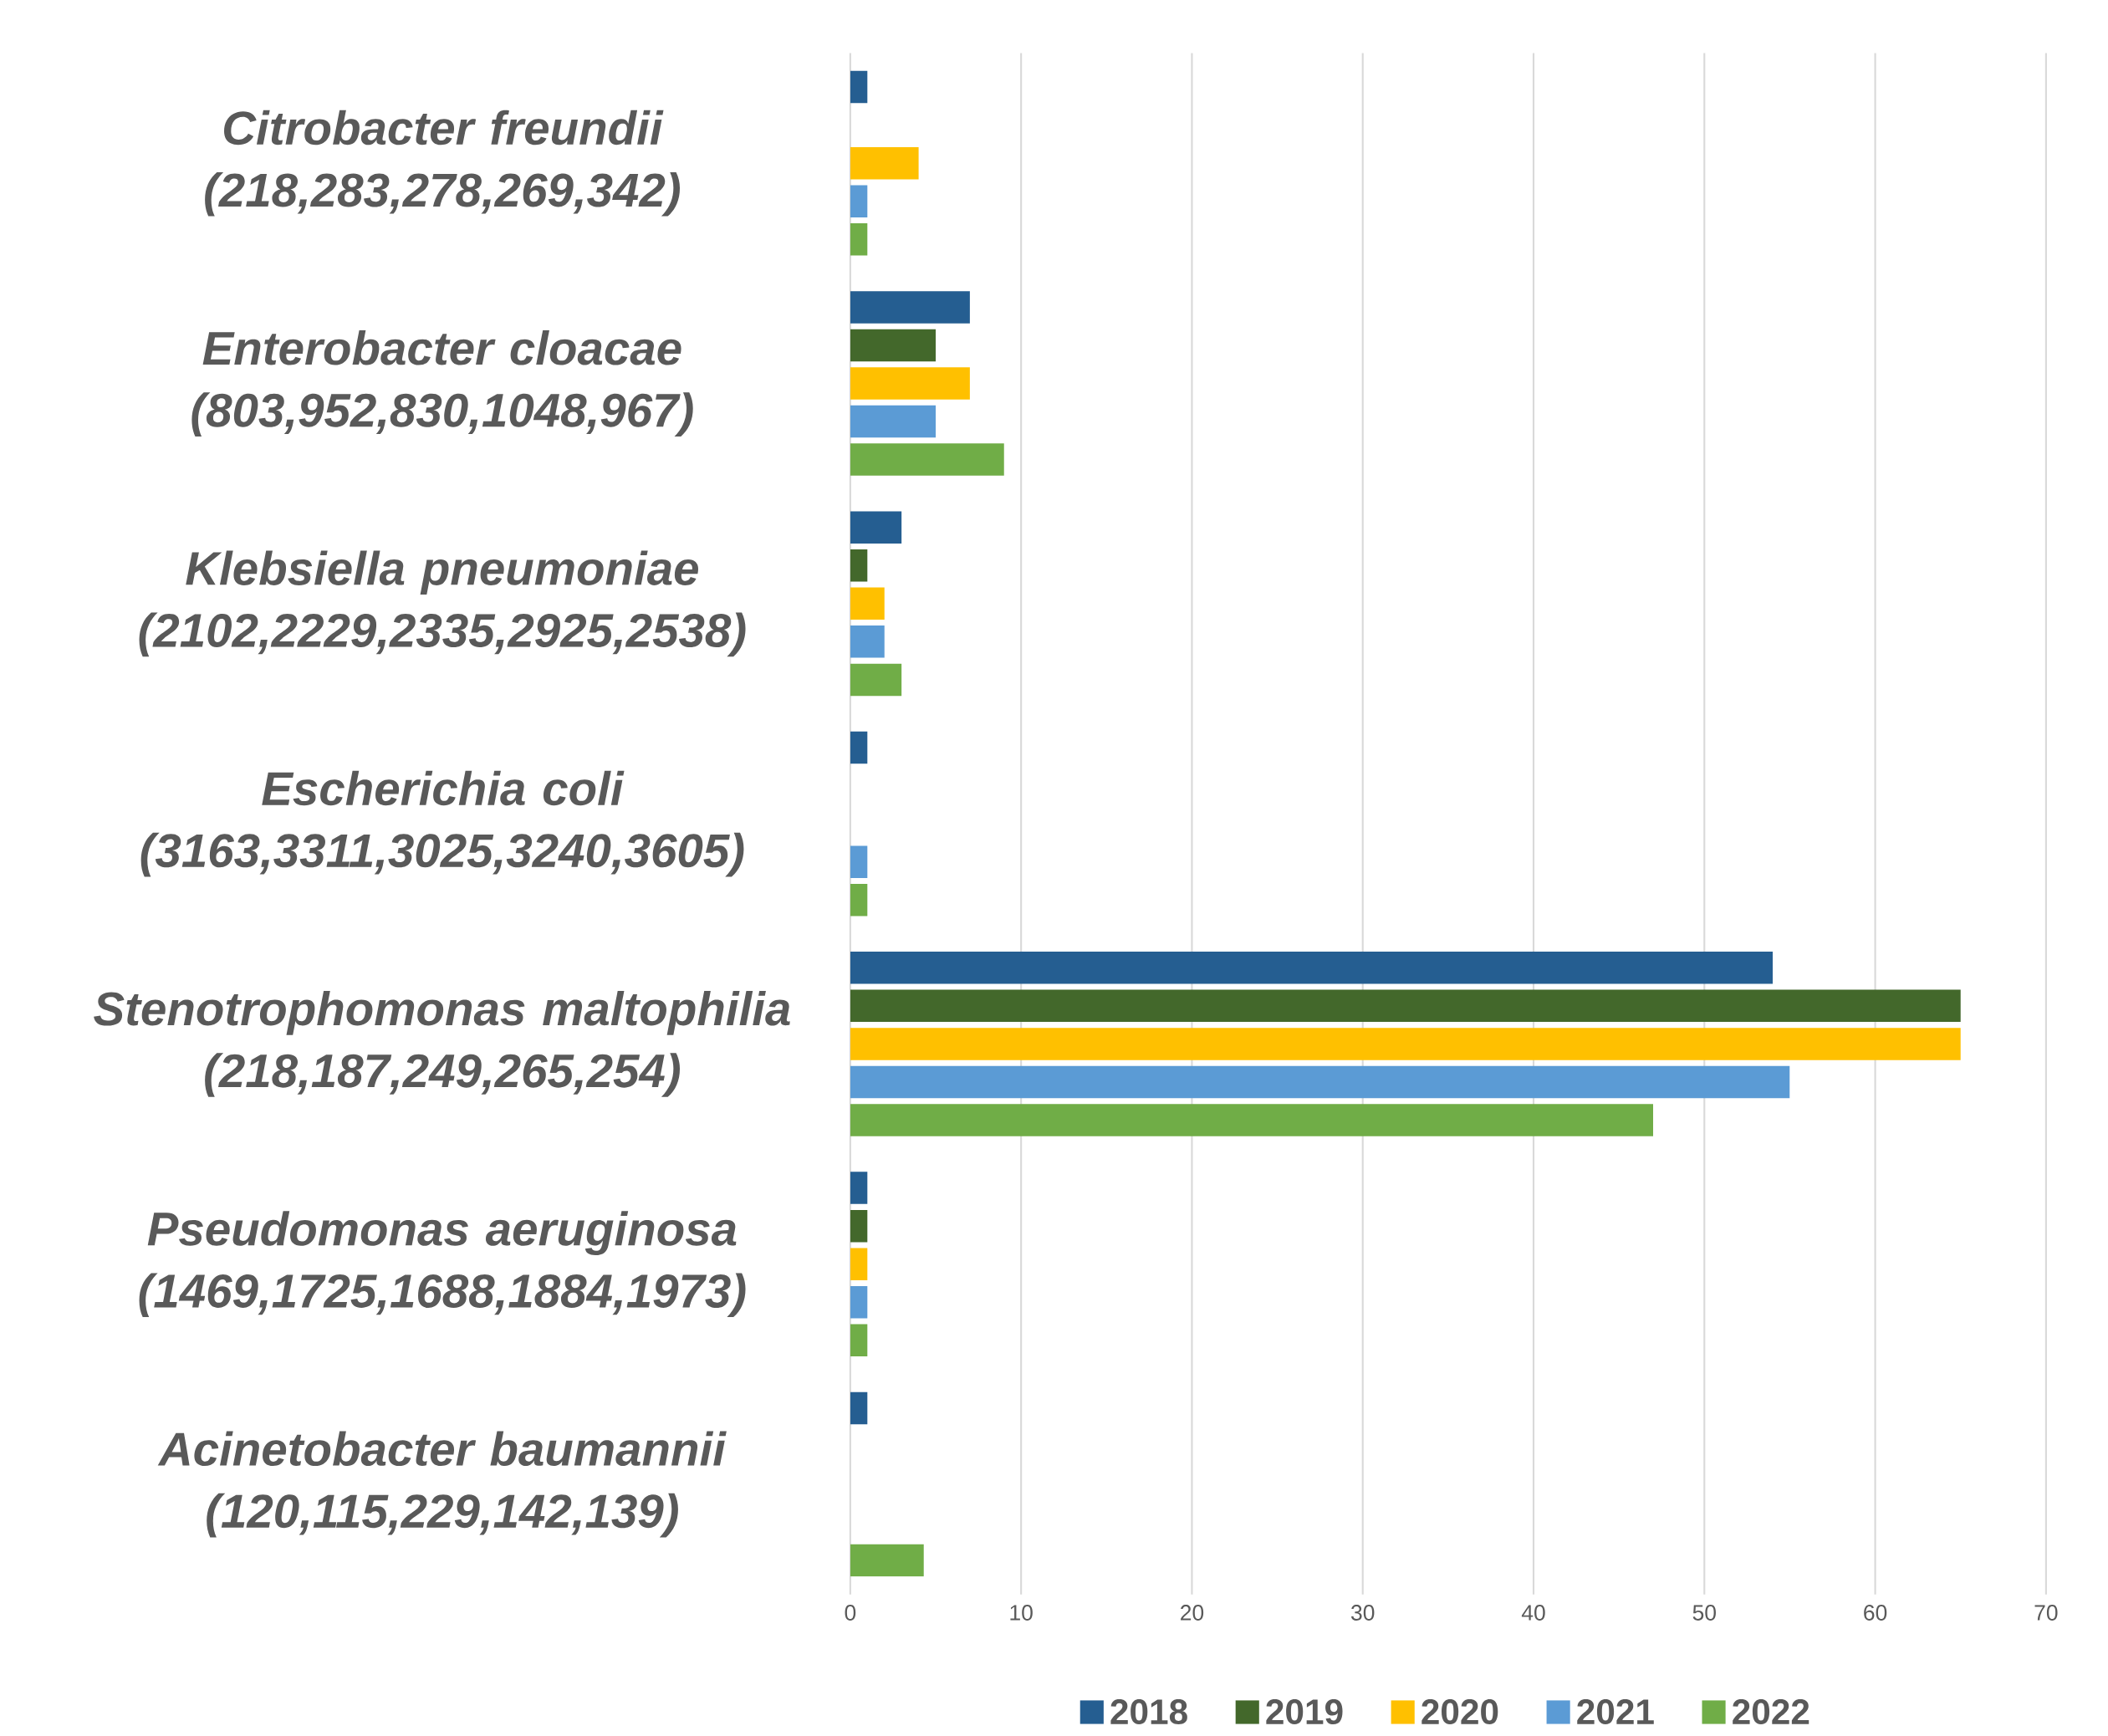  Describe the element at coordinates (850, 1613) in the screenshot. I see `x-tick-label: 0` at that location.